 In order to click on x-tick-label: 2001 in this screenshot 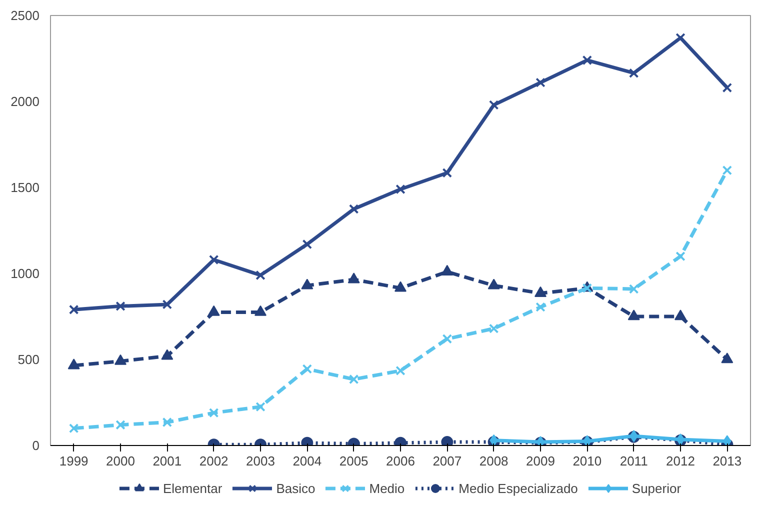, I will do `click(167, 461)`.